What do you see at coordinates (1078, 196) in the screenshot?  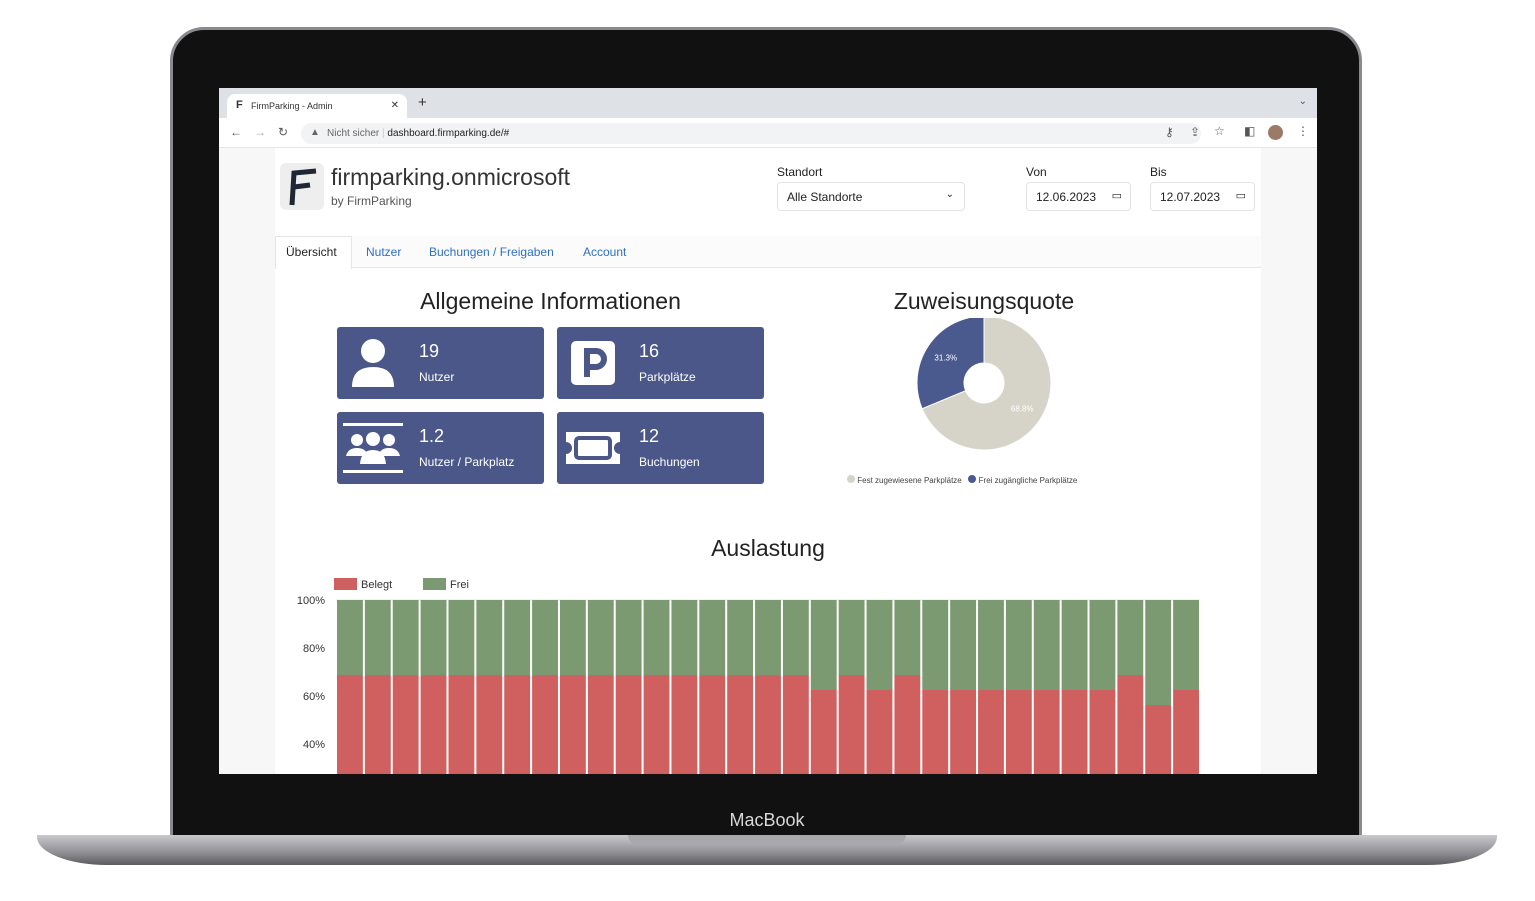 I see `from-date-input: 12.06.2023 ▭` at bounding box center [1078, 196].